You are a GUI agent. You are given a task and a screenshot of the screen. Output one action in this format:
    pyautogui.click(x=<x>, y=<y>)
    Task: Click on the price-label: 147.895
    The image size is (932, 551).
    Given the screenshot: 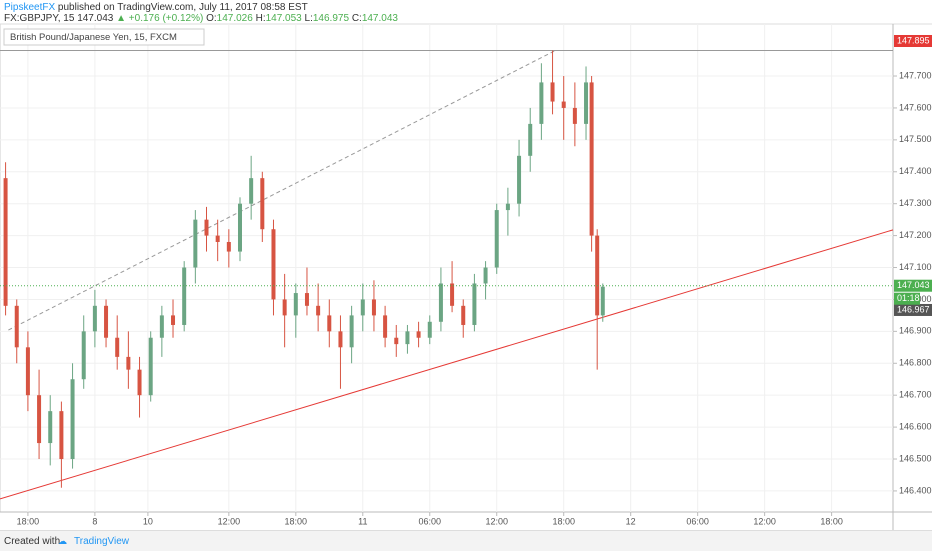 What is the action you would take?
    pyautogui.click(x=913, y=40)
    